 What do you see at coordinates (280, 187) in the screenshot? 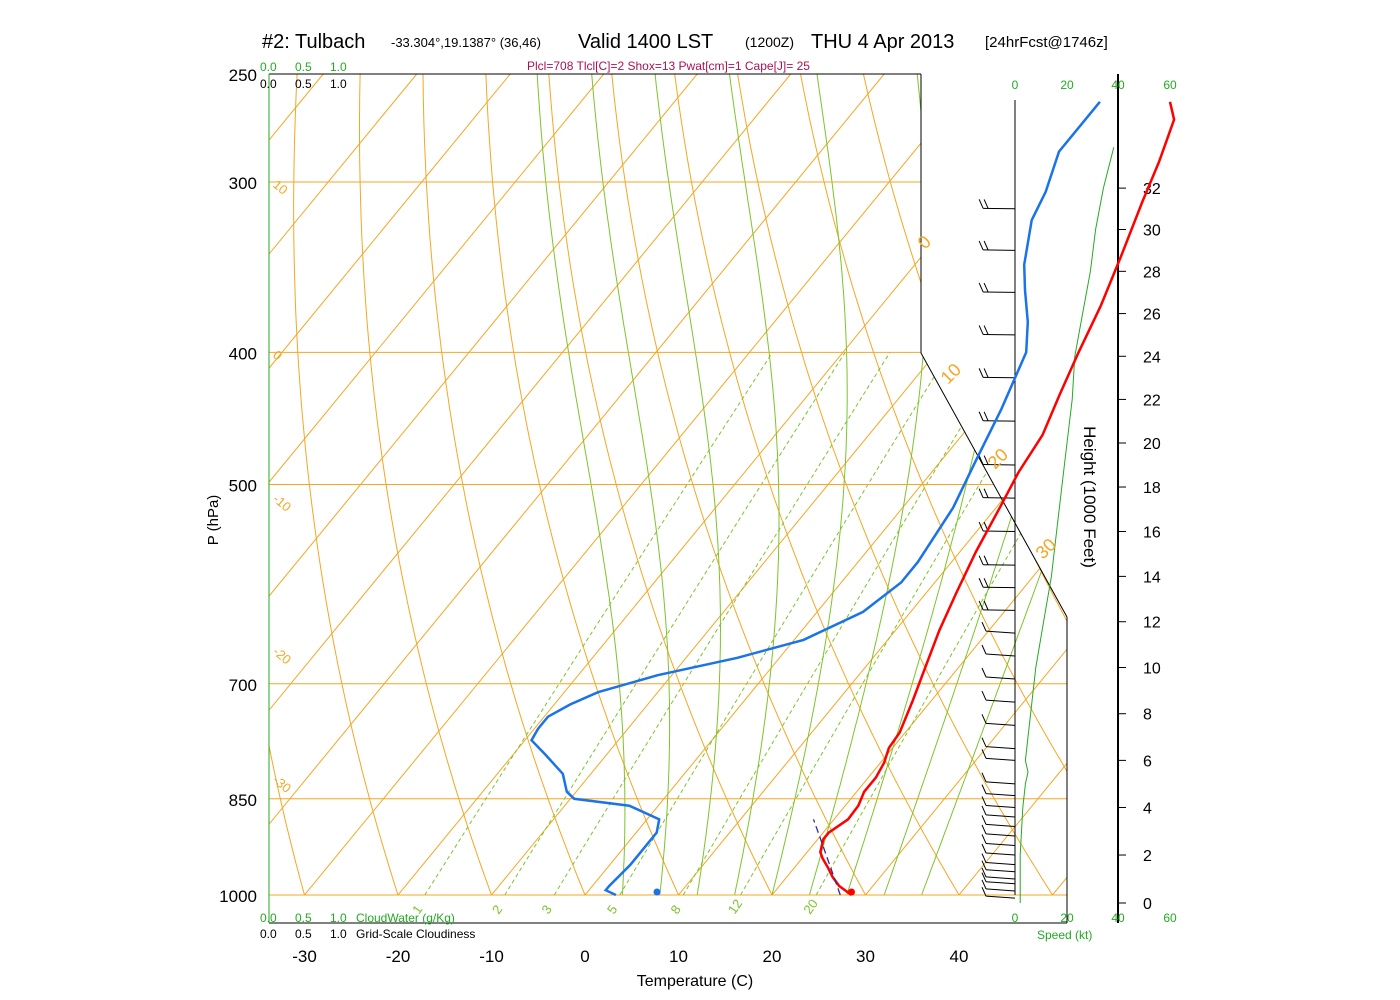
I see `skew-label: 10` at bounding box center [280, 187].